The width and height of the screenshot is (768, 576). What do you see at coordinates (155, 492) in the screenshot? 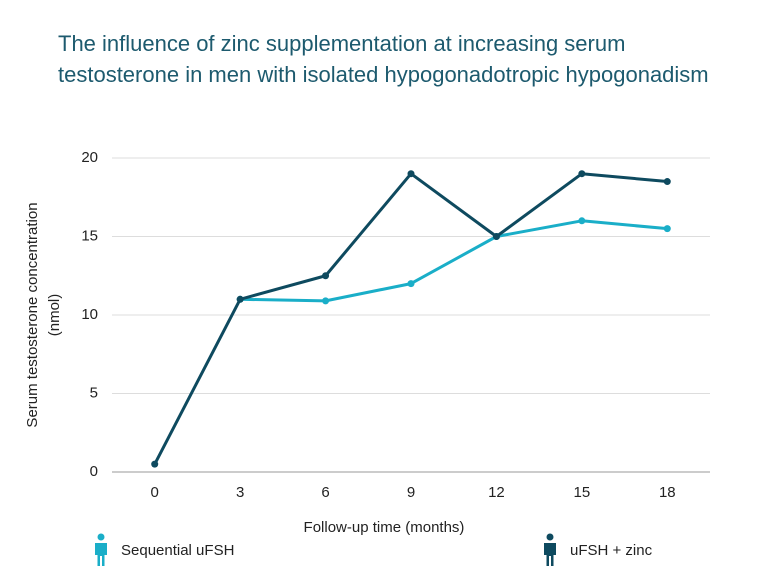
I see `x-tick-label: 0` at bounding box center [155, 492].